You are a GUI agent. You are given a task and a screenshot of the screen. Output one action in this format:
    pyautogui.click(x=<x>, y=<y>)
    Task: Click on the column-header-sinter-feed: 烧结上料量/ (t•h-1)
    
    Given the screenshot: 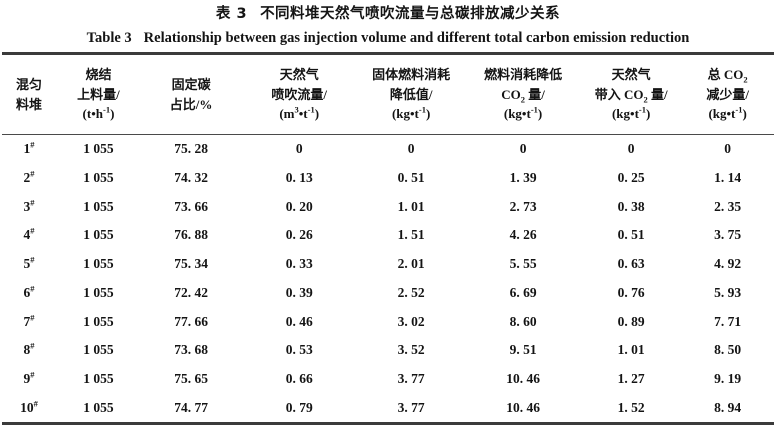 What is the action you would take?
    pyautogui.click(x=98, y=94)
    